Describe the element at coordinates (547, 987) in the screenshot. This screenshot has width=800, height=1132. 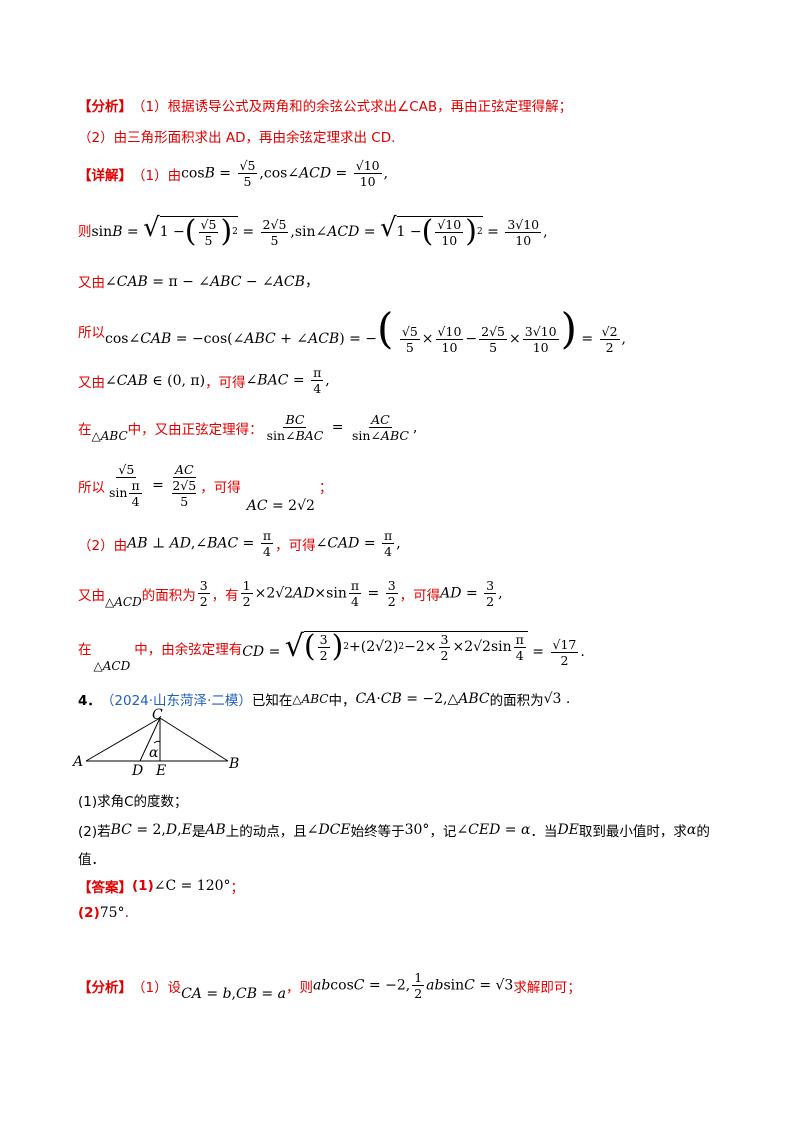
I see `final-analysis-suffix: 求解即可；` at that location.